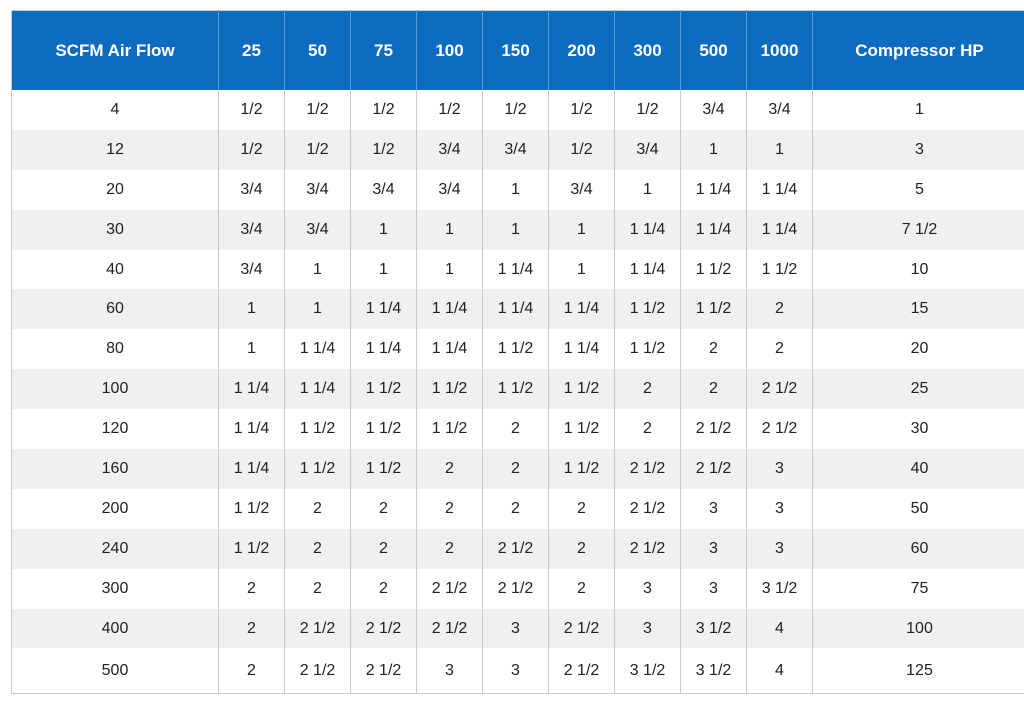 The image size is (1024, 710). Describe the element at coordinates (918, 149) in the screenshot. I see `compressor-hp-cell: 3` at that location.